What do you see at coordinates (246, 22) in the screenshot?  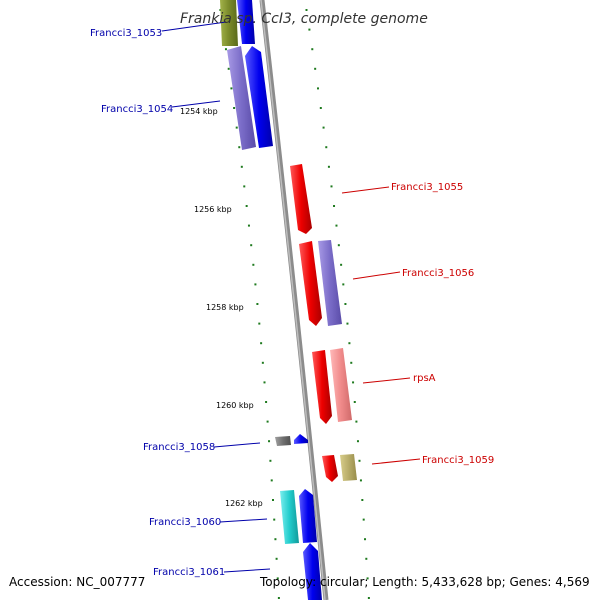 I see `gene-1053-cds-arrow` at bounding box center [246, 22].